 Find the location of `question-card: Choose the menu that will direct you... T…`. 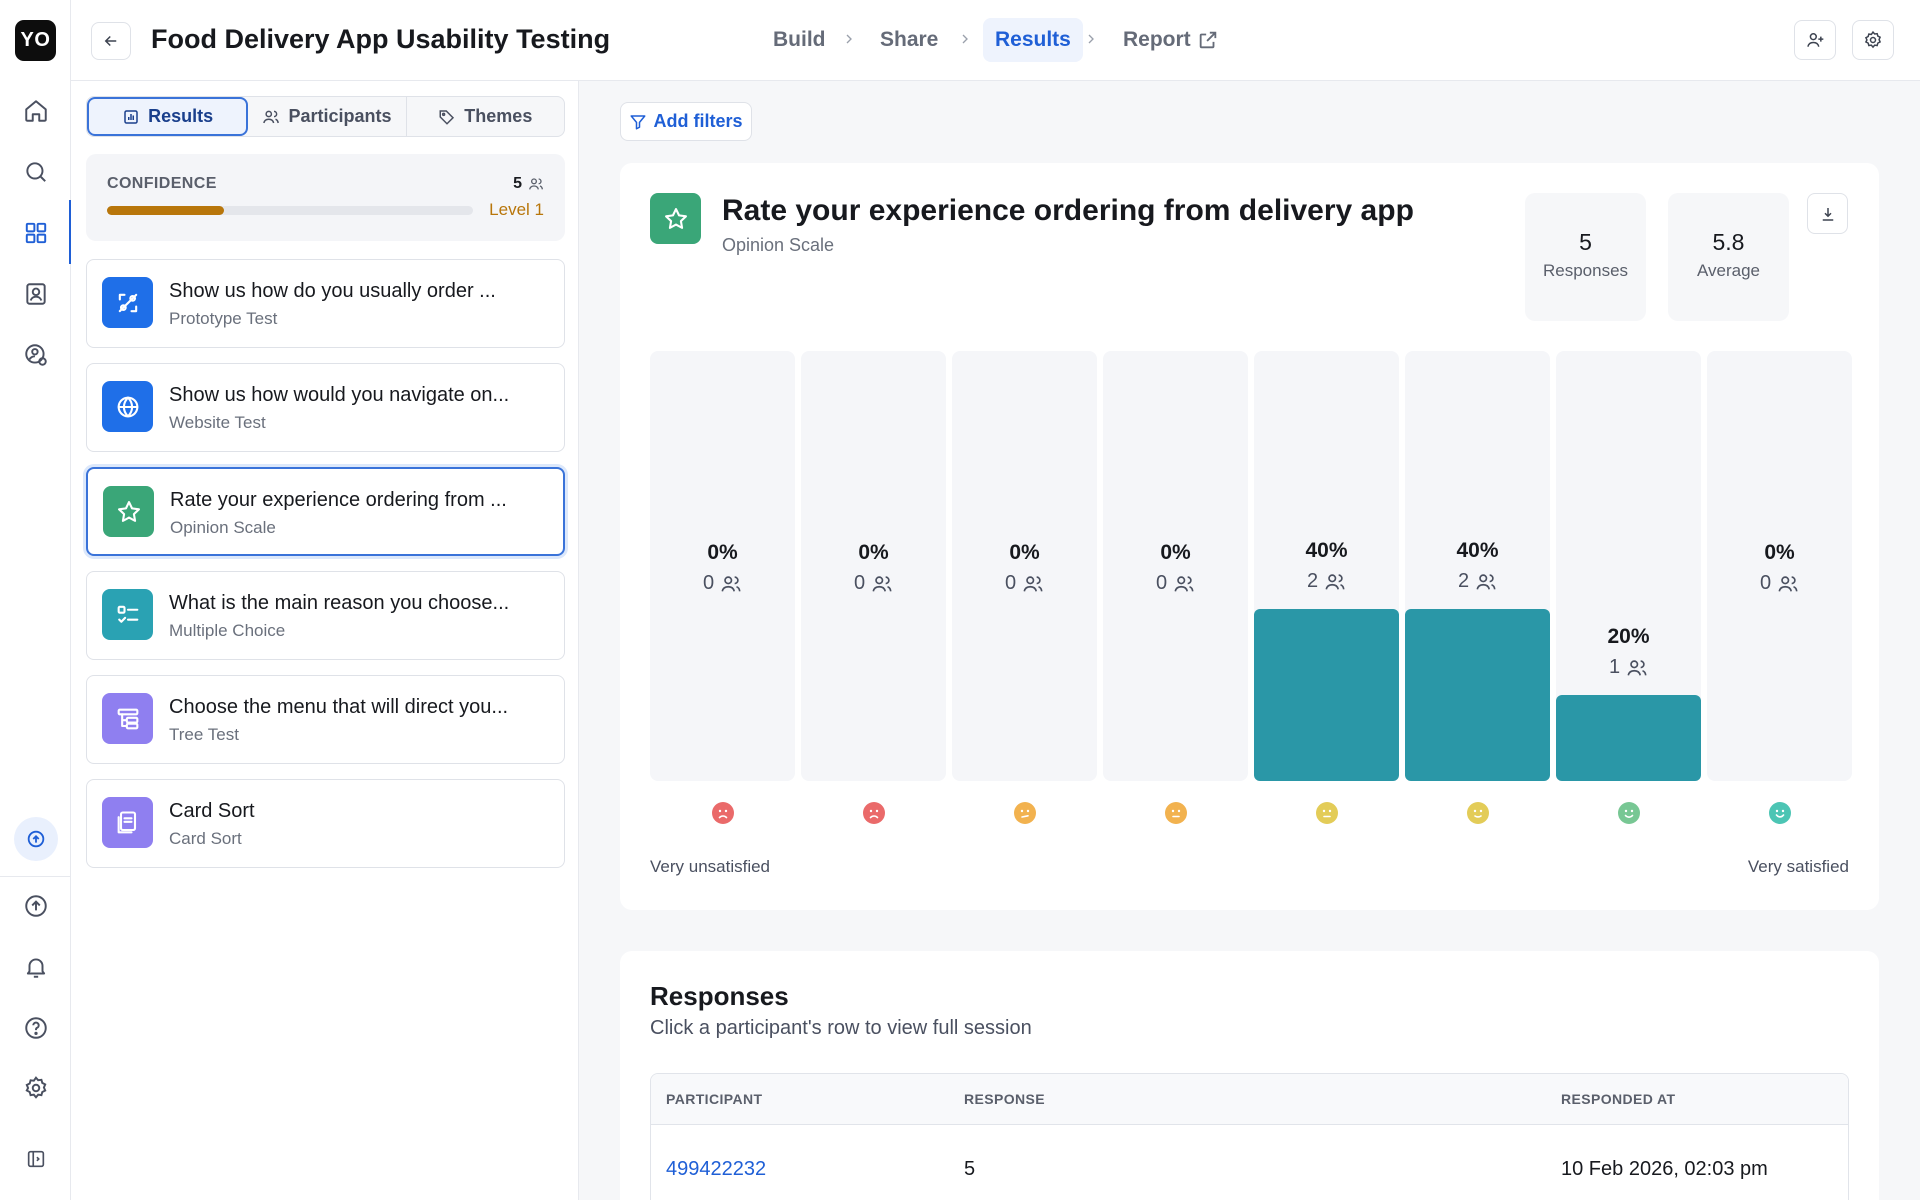

question-card: Choose the menu that will direct you... T… is located at coordinates (325, 719).